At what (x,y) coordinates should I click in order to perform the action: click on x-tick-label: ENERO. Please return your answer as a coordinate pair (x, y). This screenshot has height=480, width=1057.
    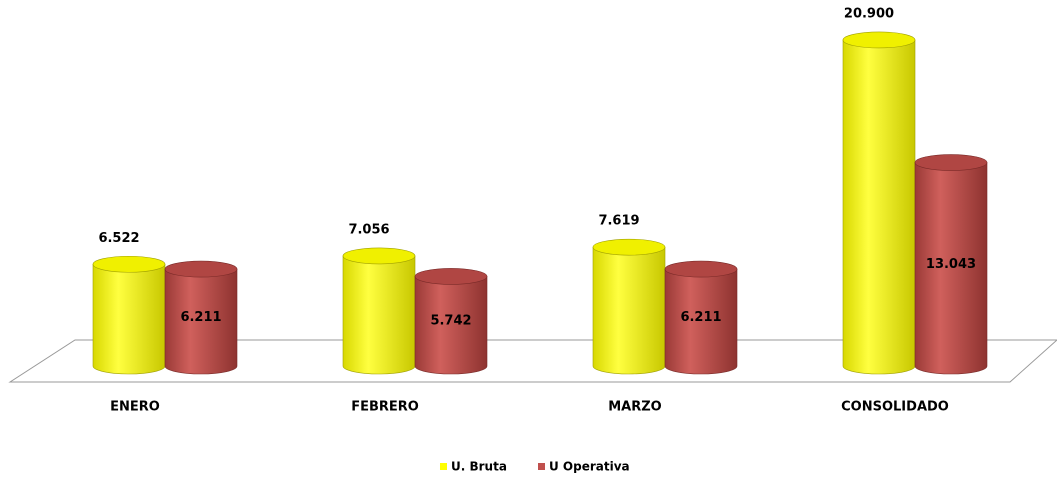
    Looking at the image, I should click on (135, 407).